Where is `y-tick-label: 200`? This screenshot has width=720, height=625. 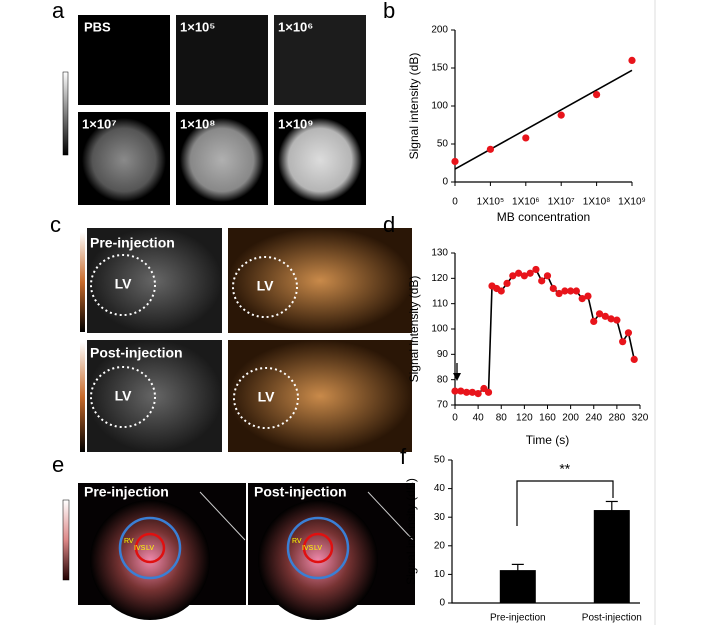 y-tick-label: 200 is located at coordinates (439, 30).